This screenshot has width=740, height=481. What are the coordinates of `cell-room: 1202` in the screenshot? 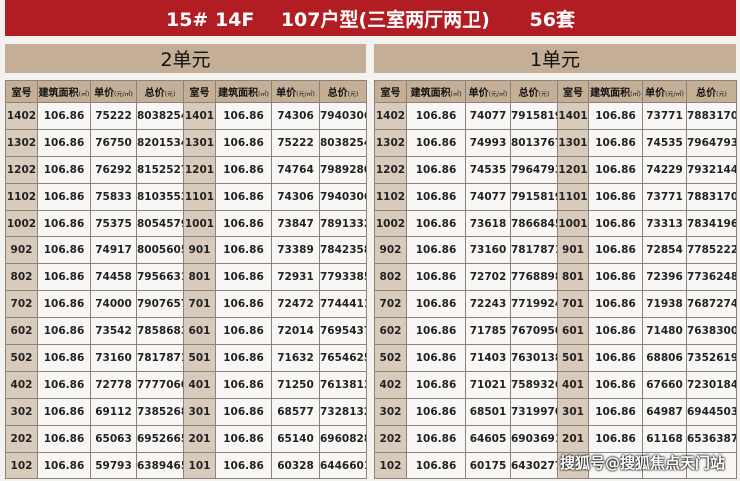 It's located at (21, 169).